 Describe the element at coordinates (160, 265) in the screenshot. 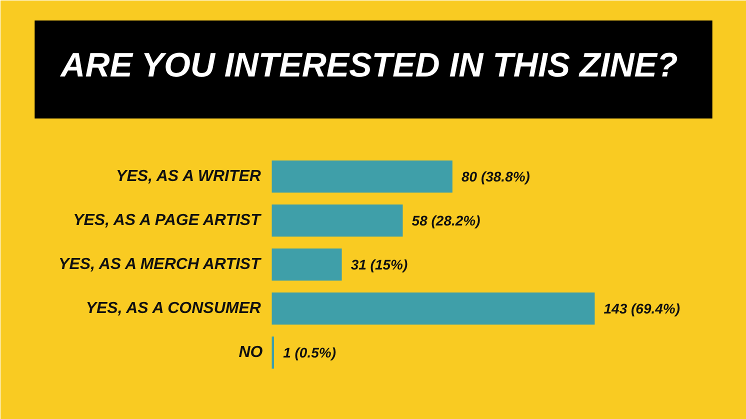

I see `y-tick-label: YES, AS A MERCH ARTIST` at that location.